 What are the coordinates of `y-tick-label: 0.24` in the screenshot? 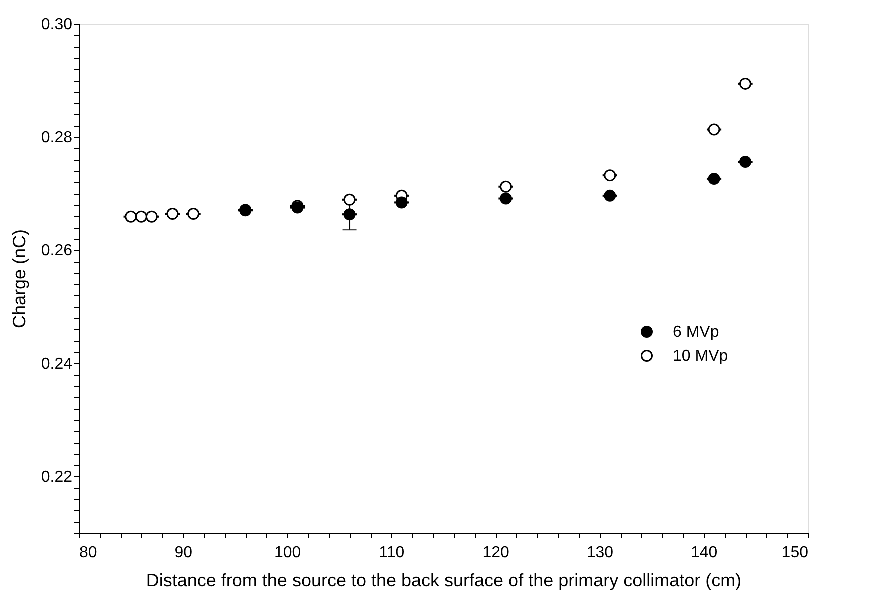 It's located at (57, 364).